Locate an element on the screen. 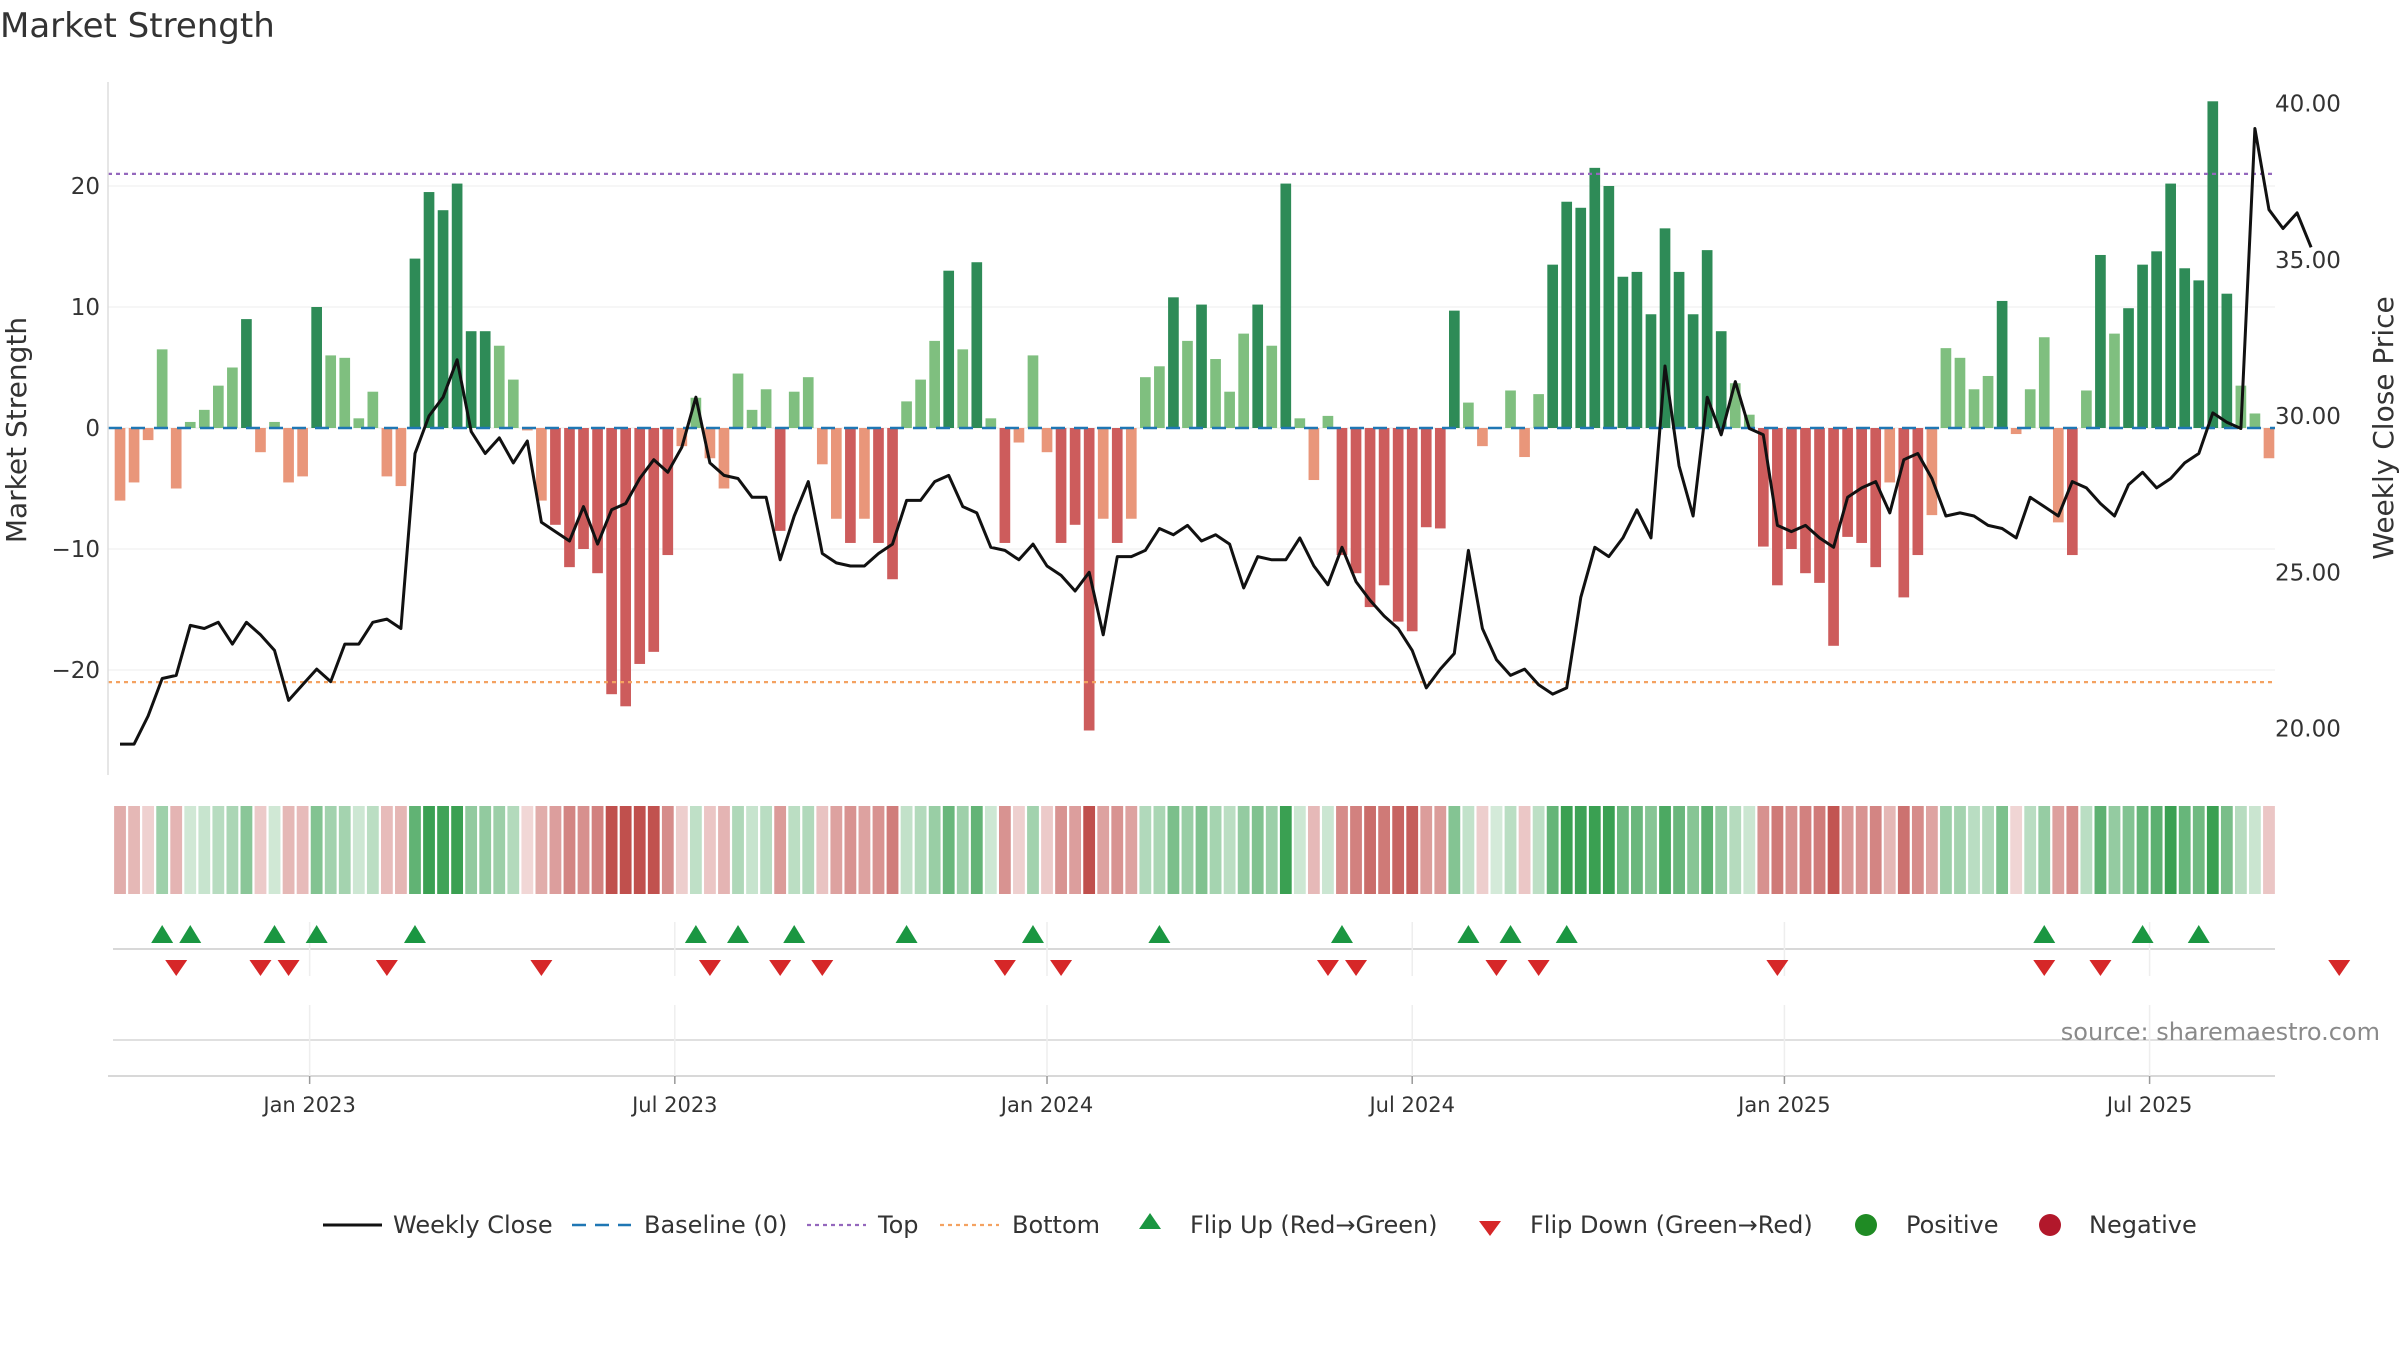 This screenshot has width=2400, height=1350. legend-label-negative: Negative is located at coordinates (2143, 1225).